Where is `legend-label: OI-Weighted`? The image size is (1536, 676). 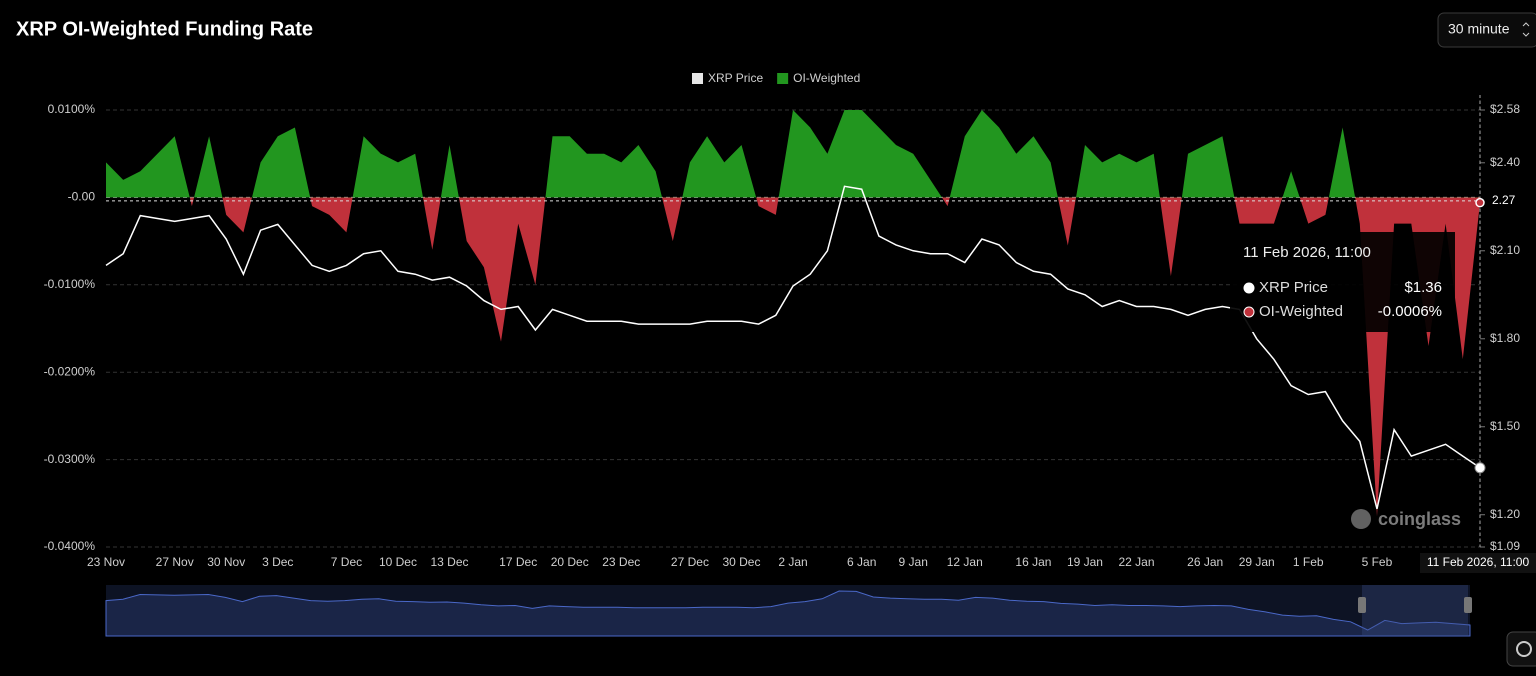
legend-label: OI-Weighted is located at coordinates (826, 78).